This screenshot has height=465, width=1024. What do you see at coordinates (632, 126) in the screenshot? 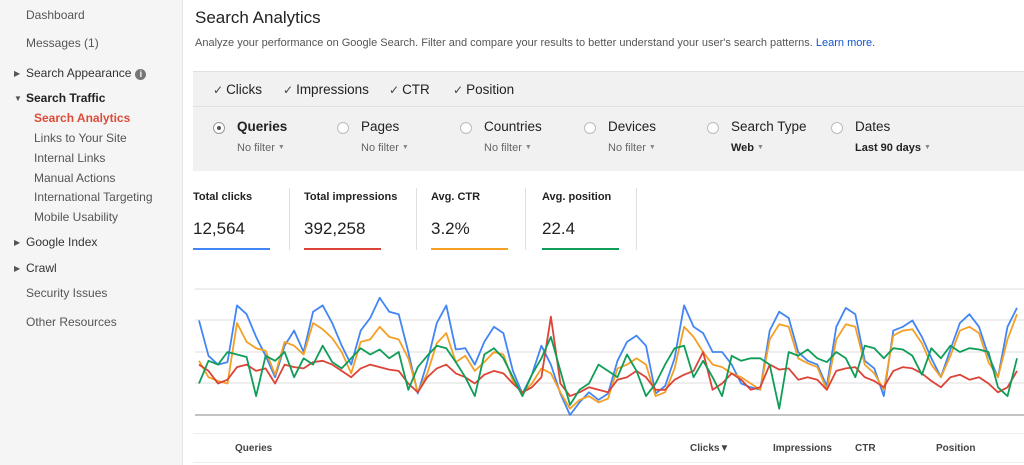
I see `group-label: Devices` at bounding box center [632, 126].